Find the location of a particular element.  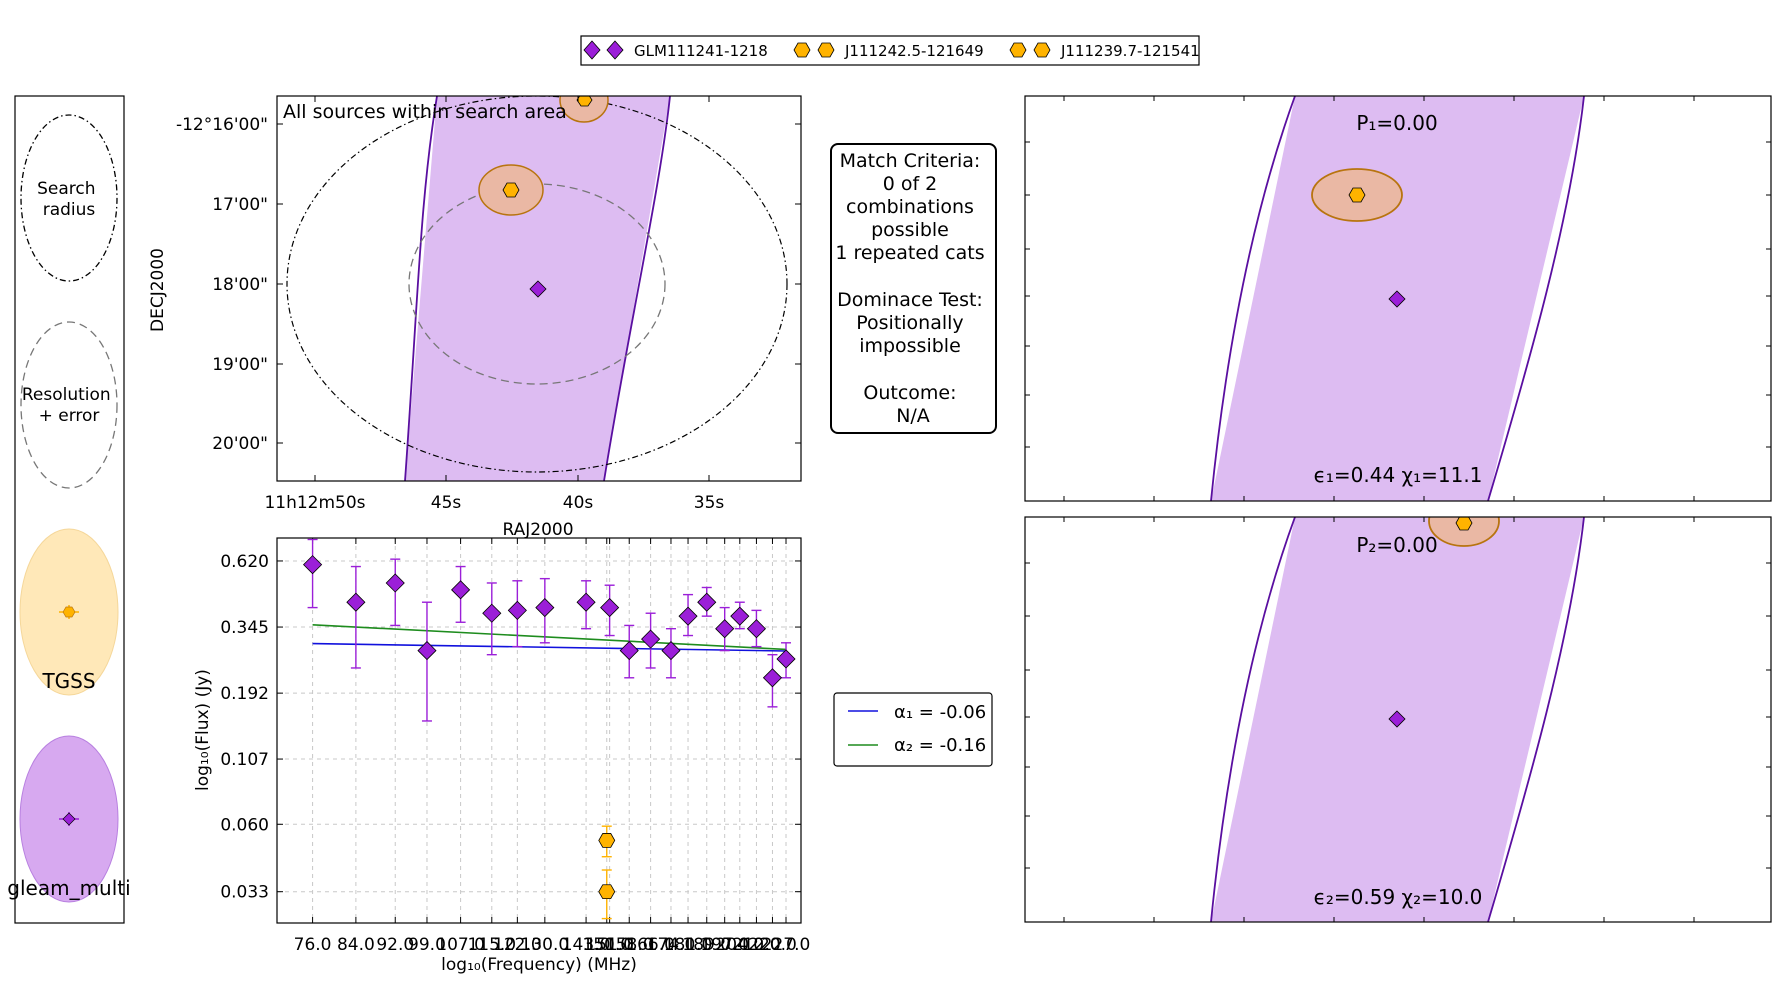

tgss-ellipse-c2 is located at coordinates (1464, 532).